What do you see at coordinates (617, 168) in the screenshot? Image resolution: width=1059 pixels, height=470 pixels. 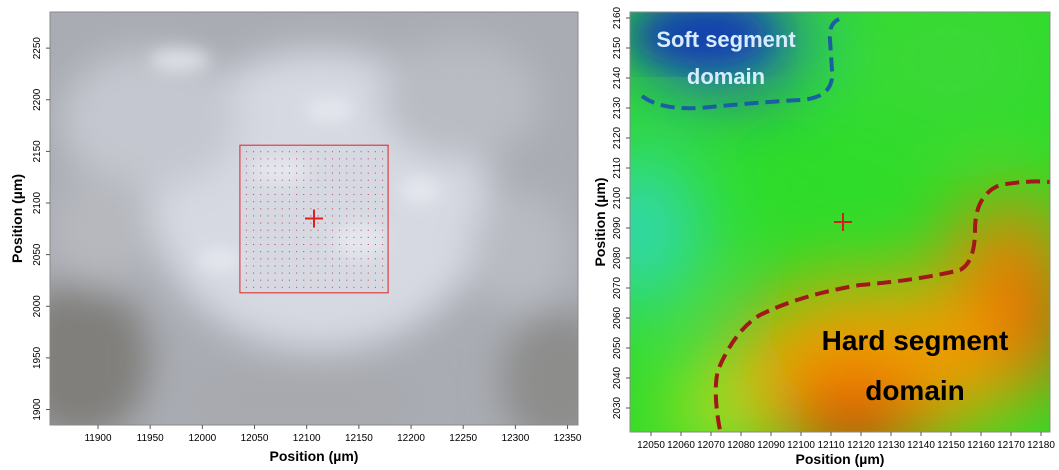 I see `y-tick-label: 2110` at bounding box center [617, 168].